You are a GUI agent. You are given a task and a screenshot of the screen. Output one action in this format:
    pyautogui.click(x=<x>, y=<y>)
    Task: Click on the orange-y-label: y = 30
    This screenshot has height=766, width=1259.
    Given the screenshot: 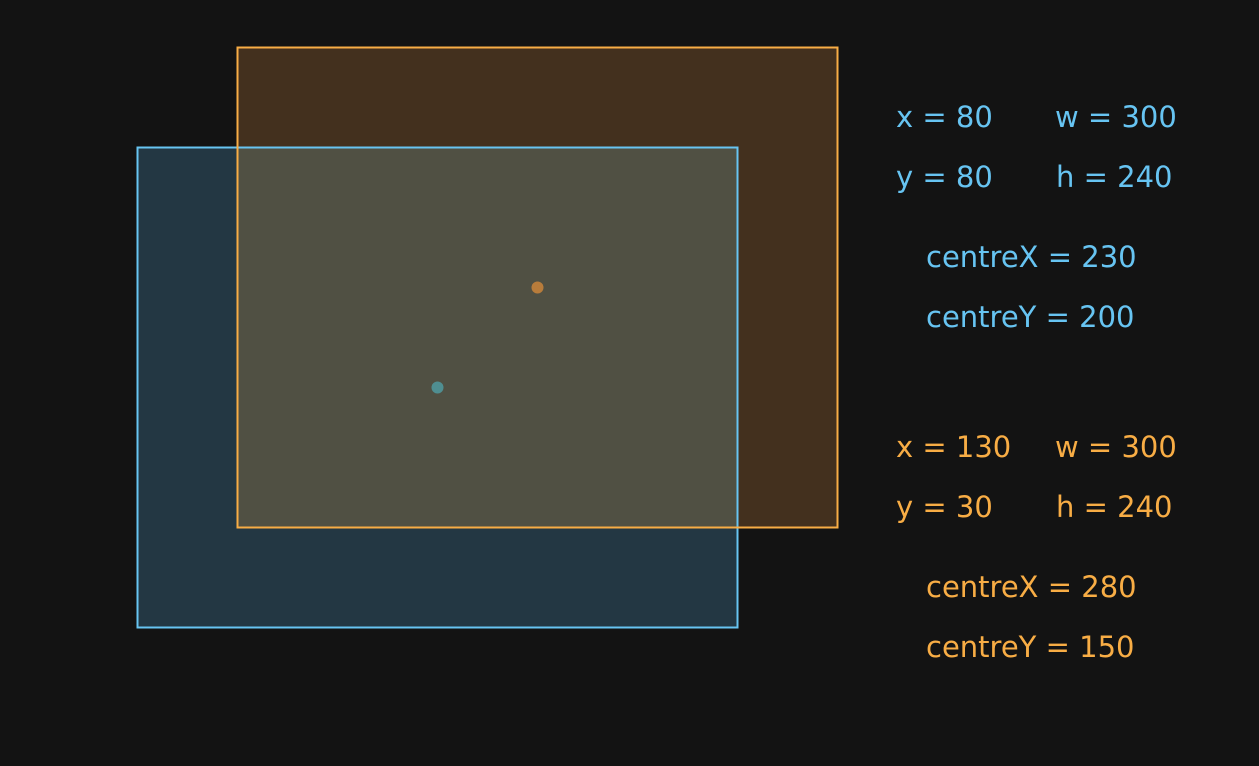 What is the action you would take?
    pyautogui.click(x=944, y=507)
    